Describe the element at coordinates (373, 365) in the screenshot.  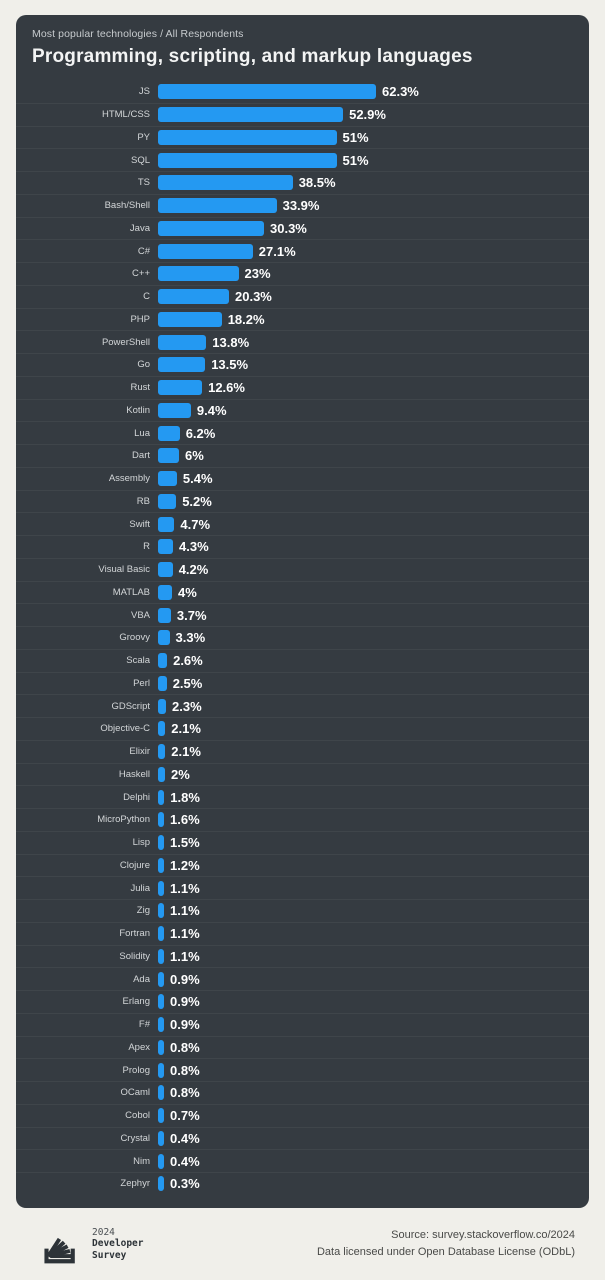
I see `bar-zone: 13.5%` at that location.